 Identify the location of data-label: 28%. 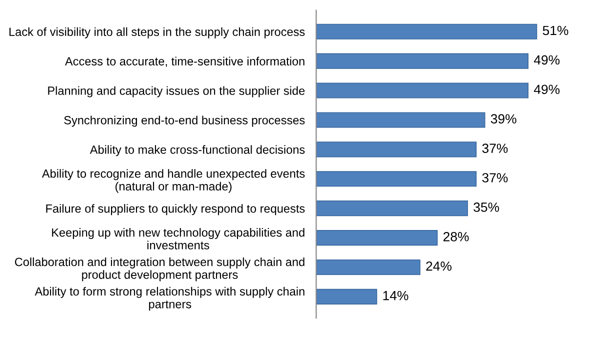
(456, 237).